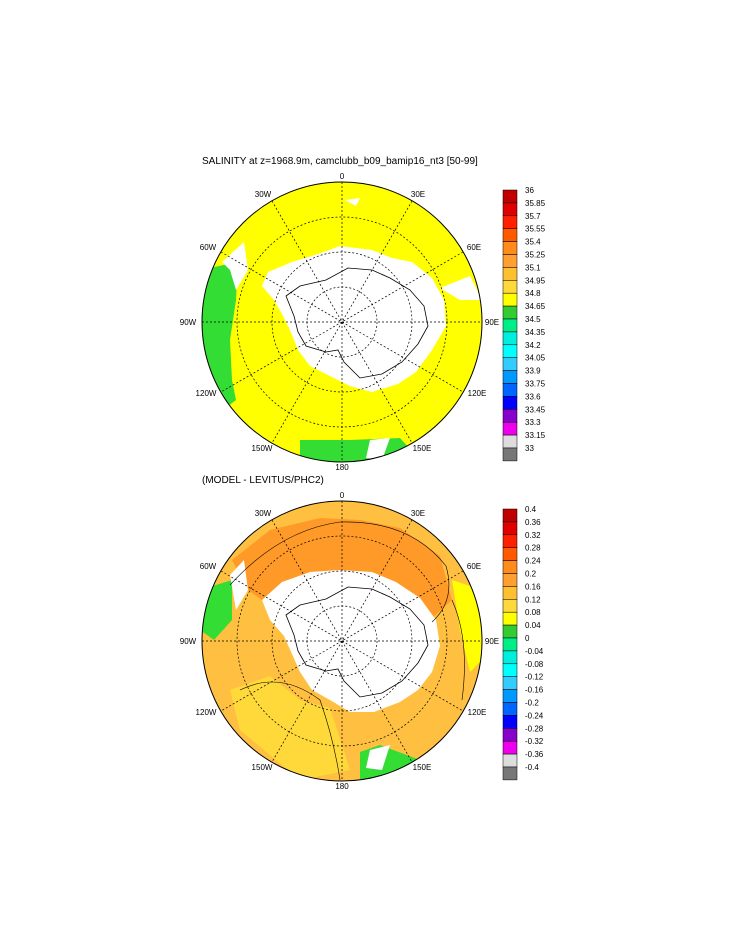  Describe the element at coordinates (461, 288) in the screenshot. I see `ice-patch` at that location.